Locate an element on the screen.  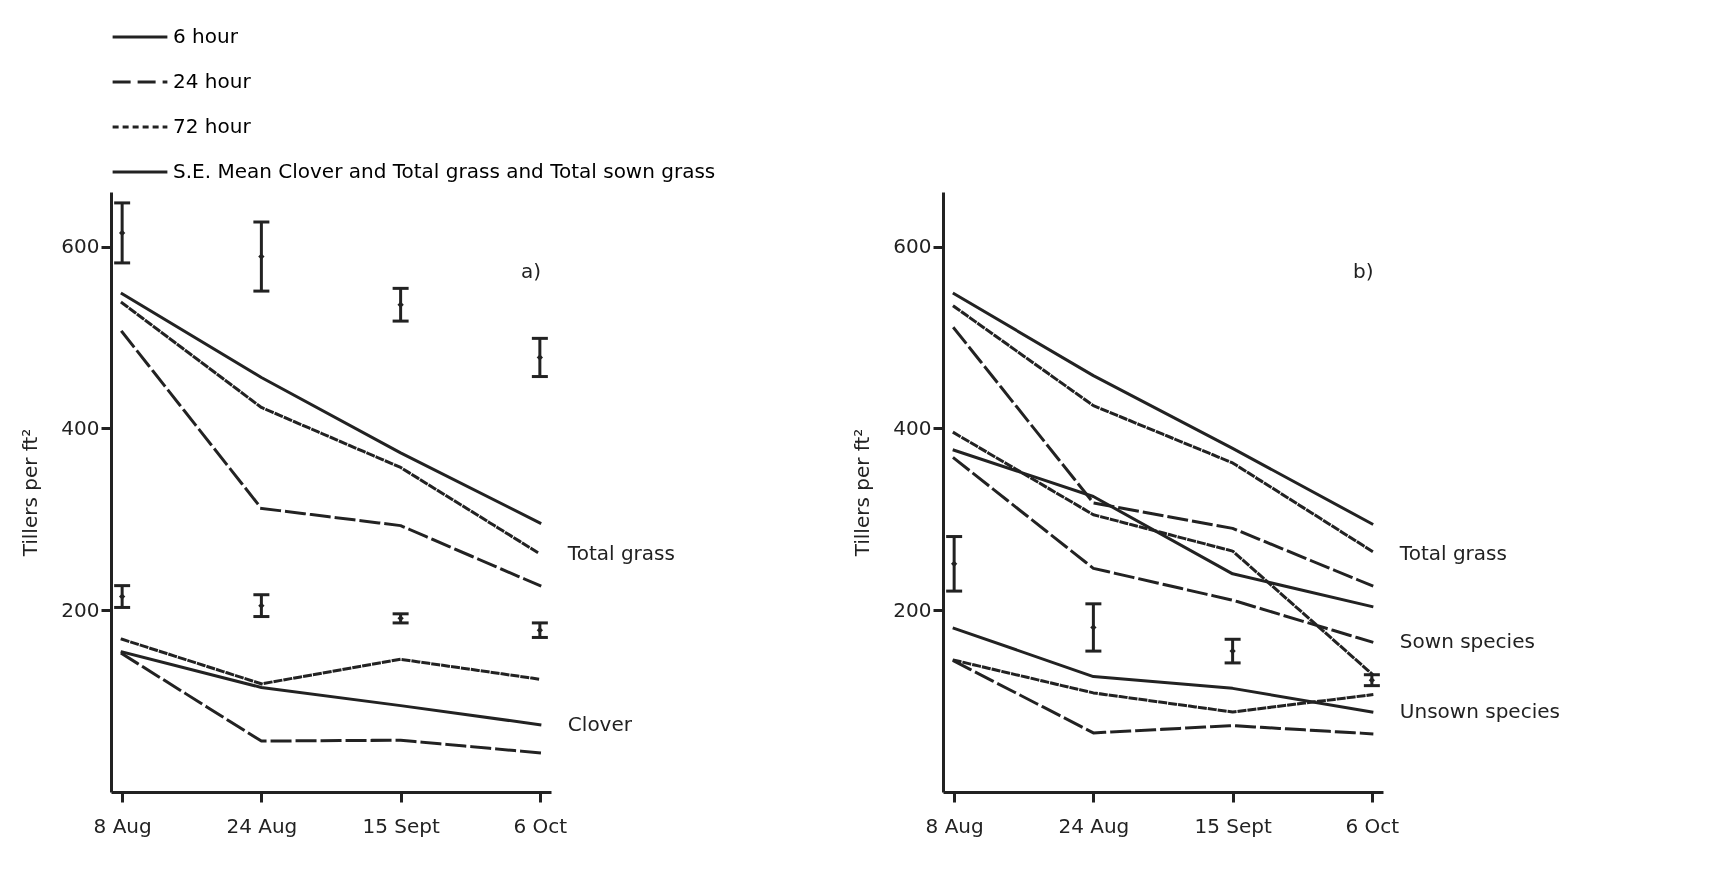
annotation: Sown species is located at coordinates (1467, 641).